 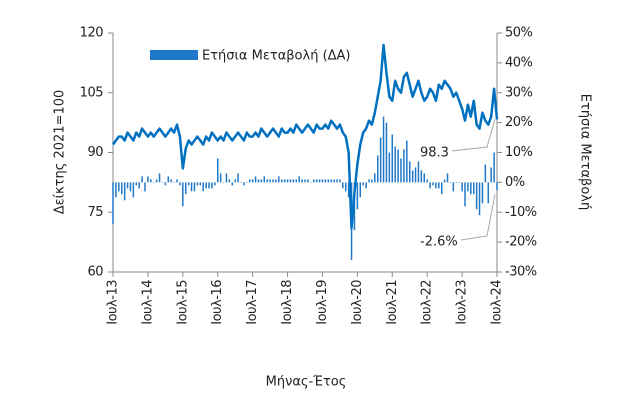 What do you see at coordinates (392, 302) in the screenshot?
I see `x-tick-label: Ιουλ-21` at bounding box center [392, 302].